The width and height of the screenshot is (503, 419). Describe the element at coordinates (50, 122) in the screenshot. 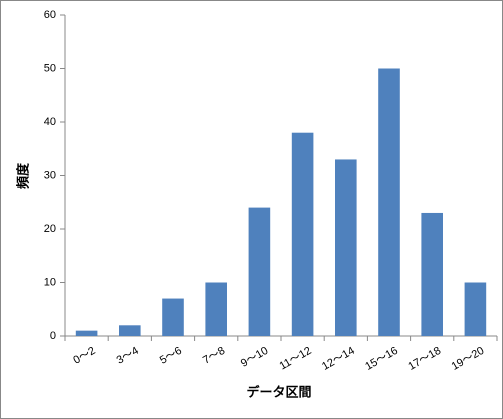

I see `y-tick-label: 40` at that location.